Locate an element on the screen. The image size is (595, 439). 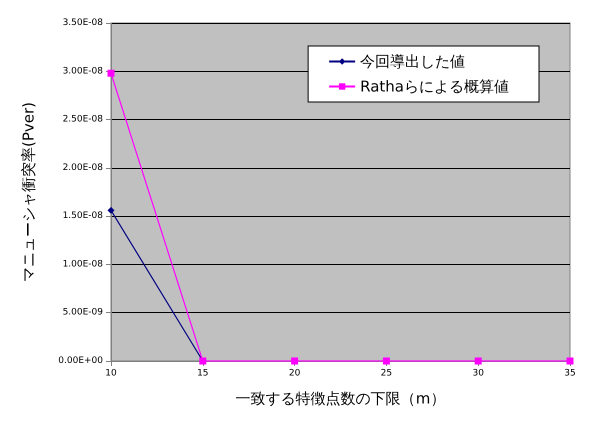
x-tick-label: 35 is located at coordinates (570, 373).